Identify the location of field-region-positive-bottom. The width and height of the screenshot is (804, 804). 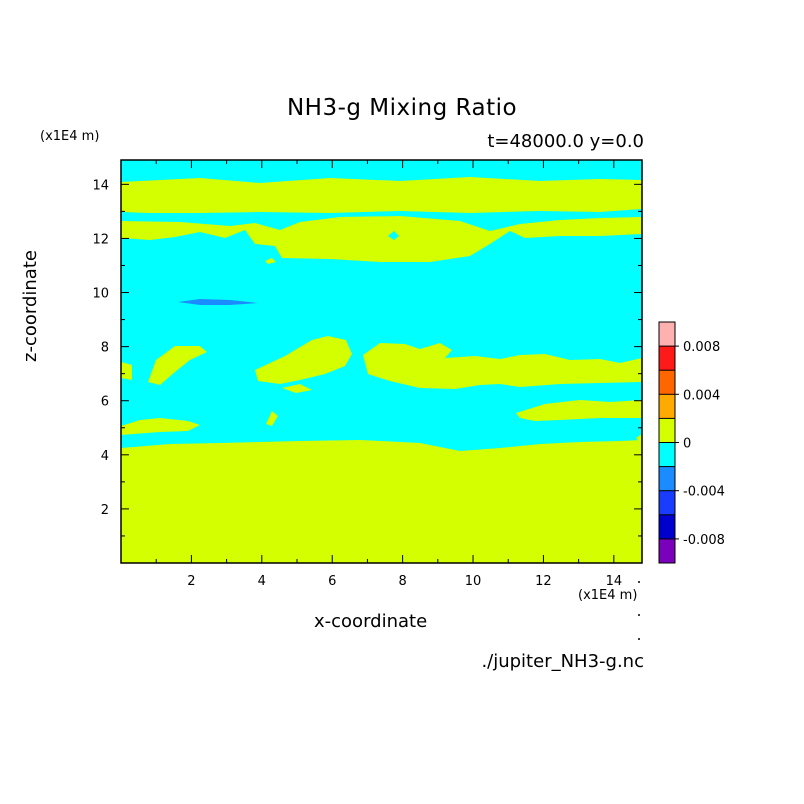
(381, 501).